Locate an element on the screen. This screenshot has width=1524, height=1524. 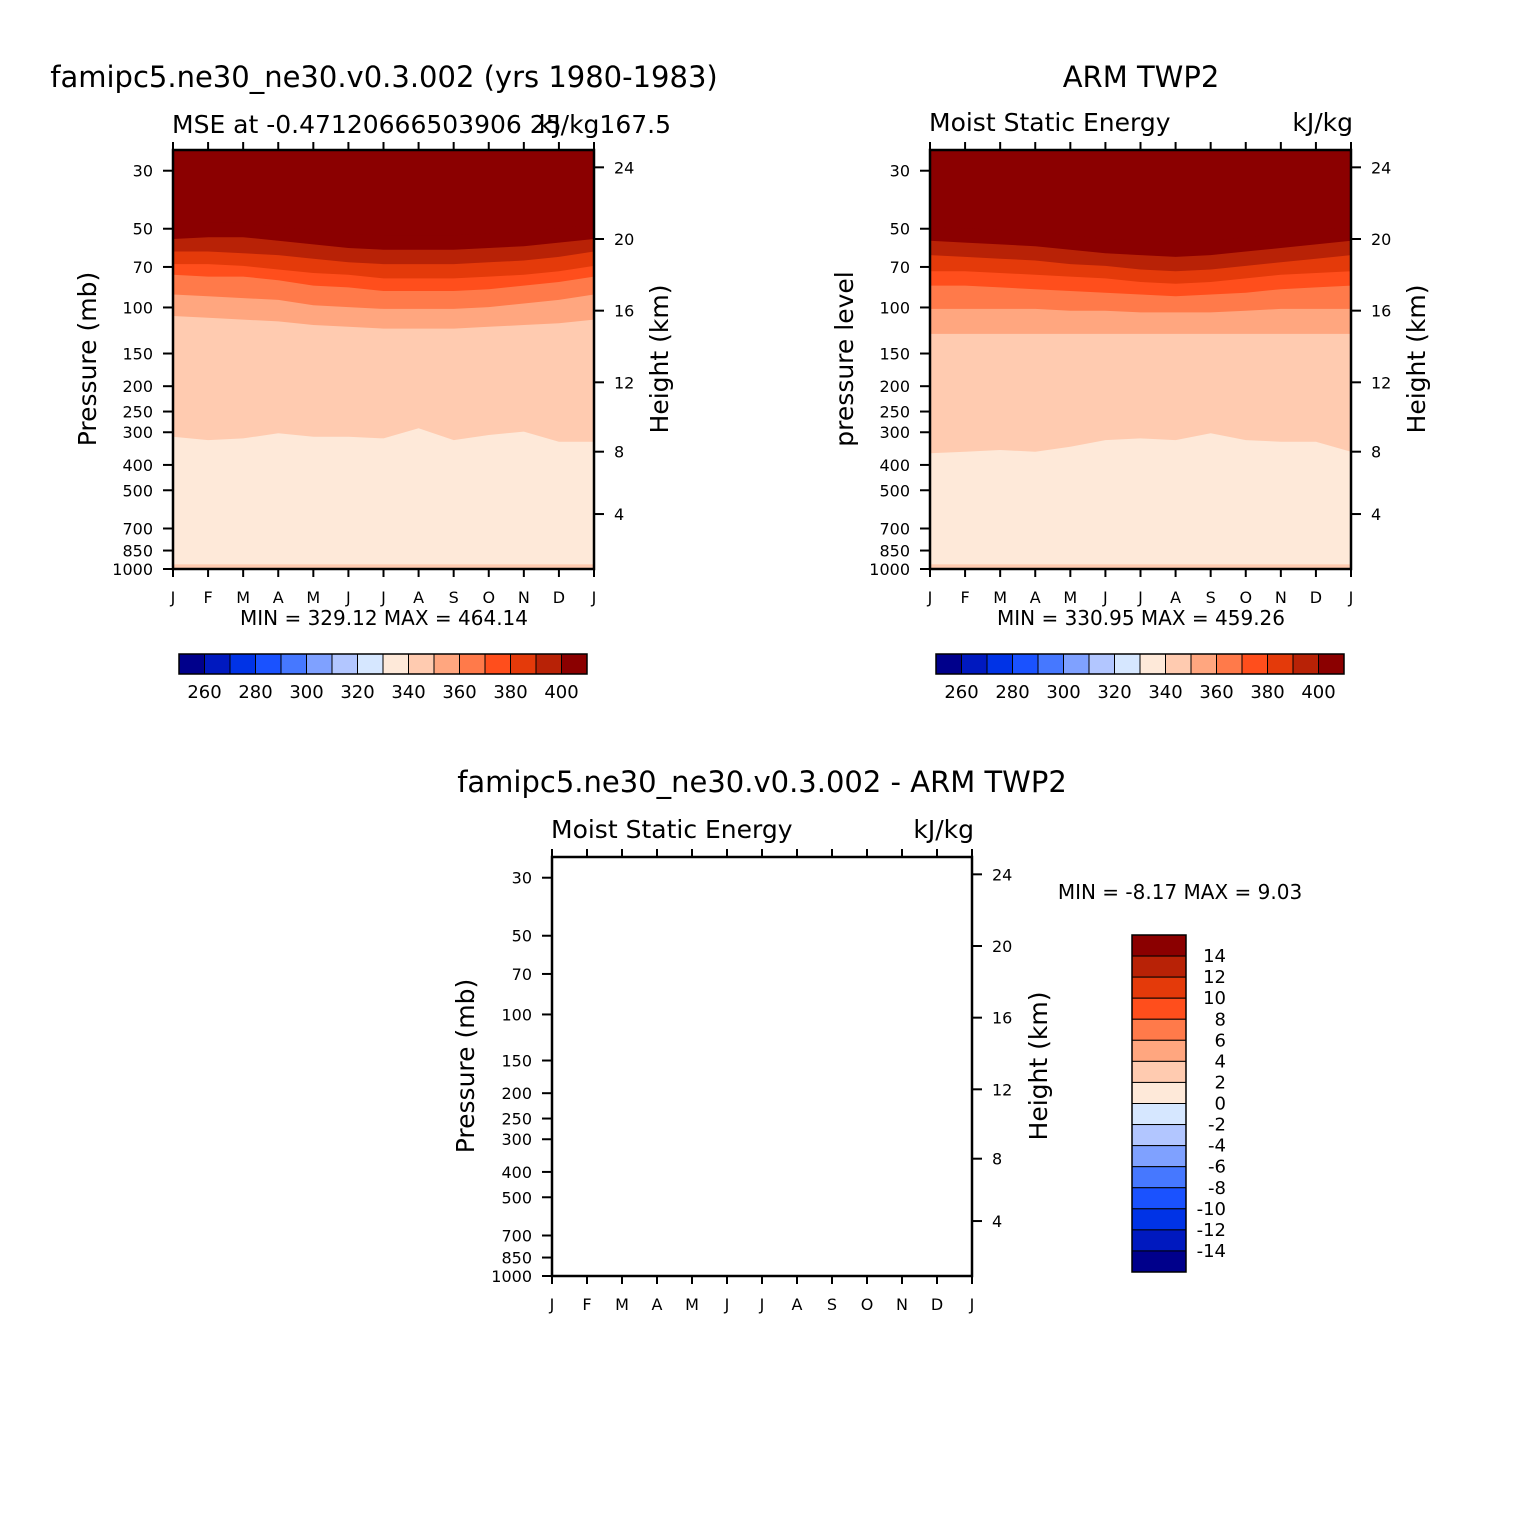
panel-diff-ytick-right-label: 20 is located at coordinates (1002, 946).